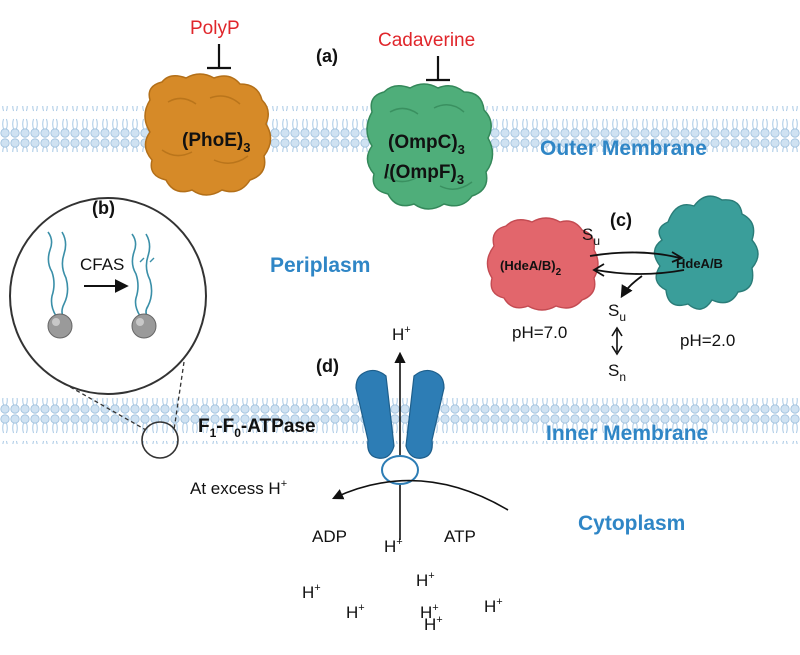 The image size is (800, 655). What do you see at coordinates (460, 536) in the screenshot?
I see `atp-label: ATP` at bounding box center [460, 536].